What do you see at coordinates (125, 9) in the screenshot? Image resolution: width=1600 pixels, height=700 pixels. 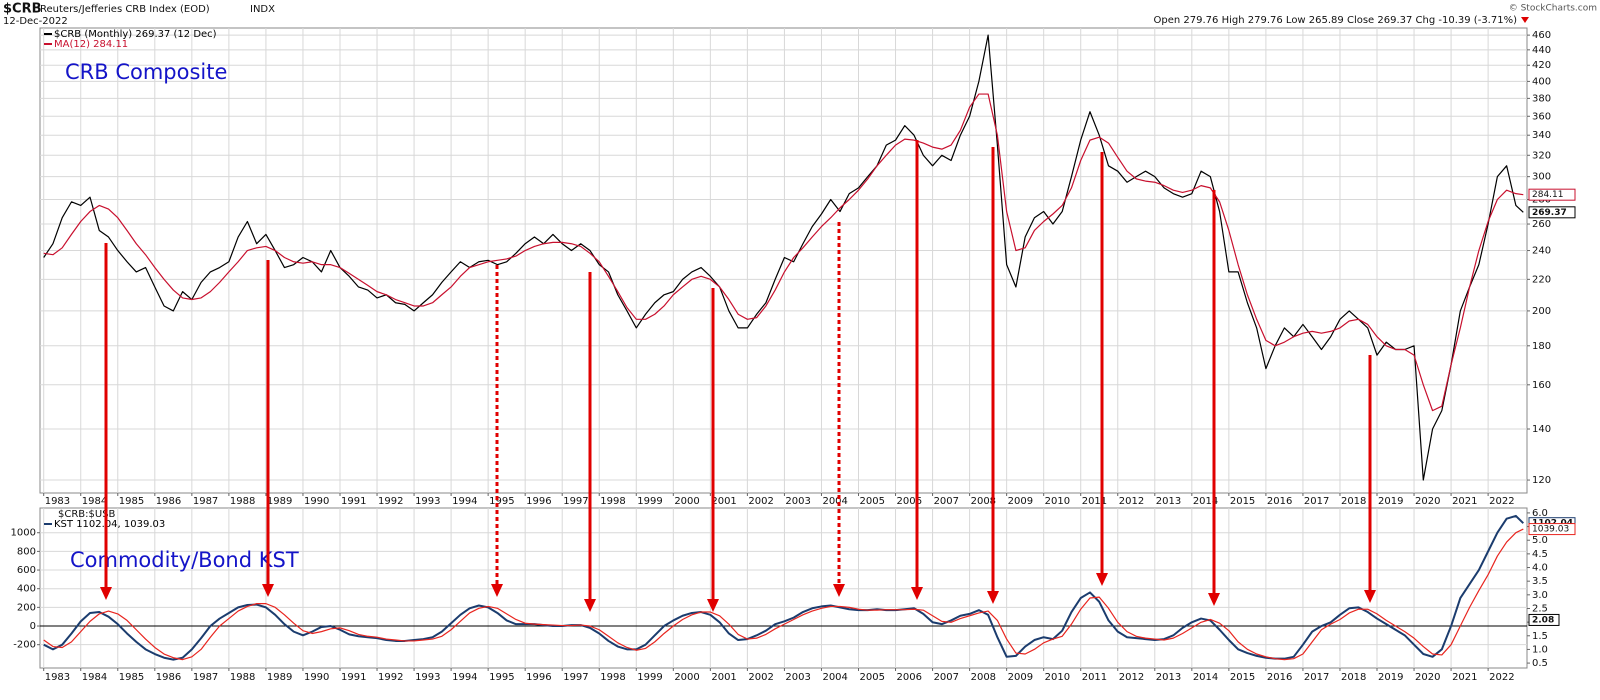 I see `index-title: Reuters/Jefferies CRB Index (EOD)` at bounding box center [125, 9].